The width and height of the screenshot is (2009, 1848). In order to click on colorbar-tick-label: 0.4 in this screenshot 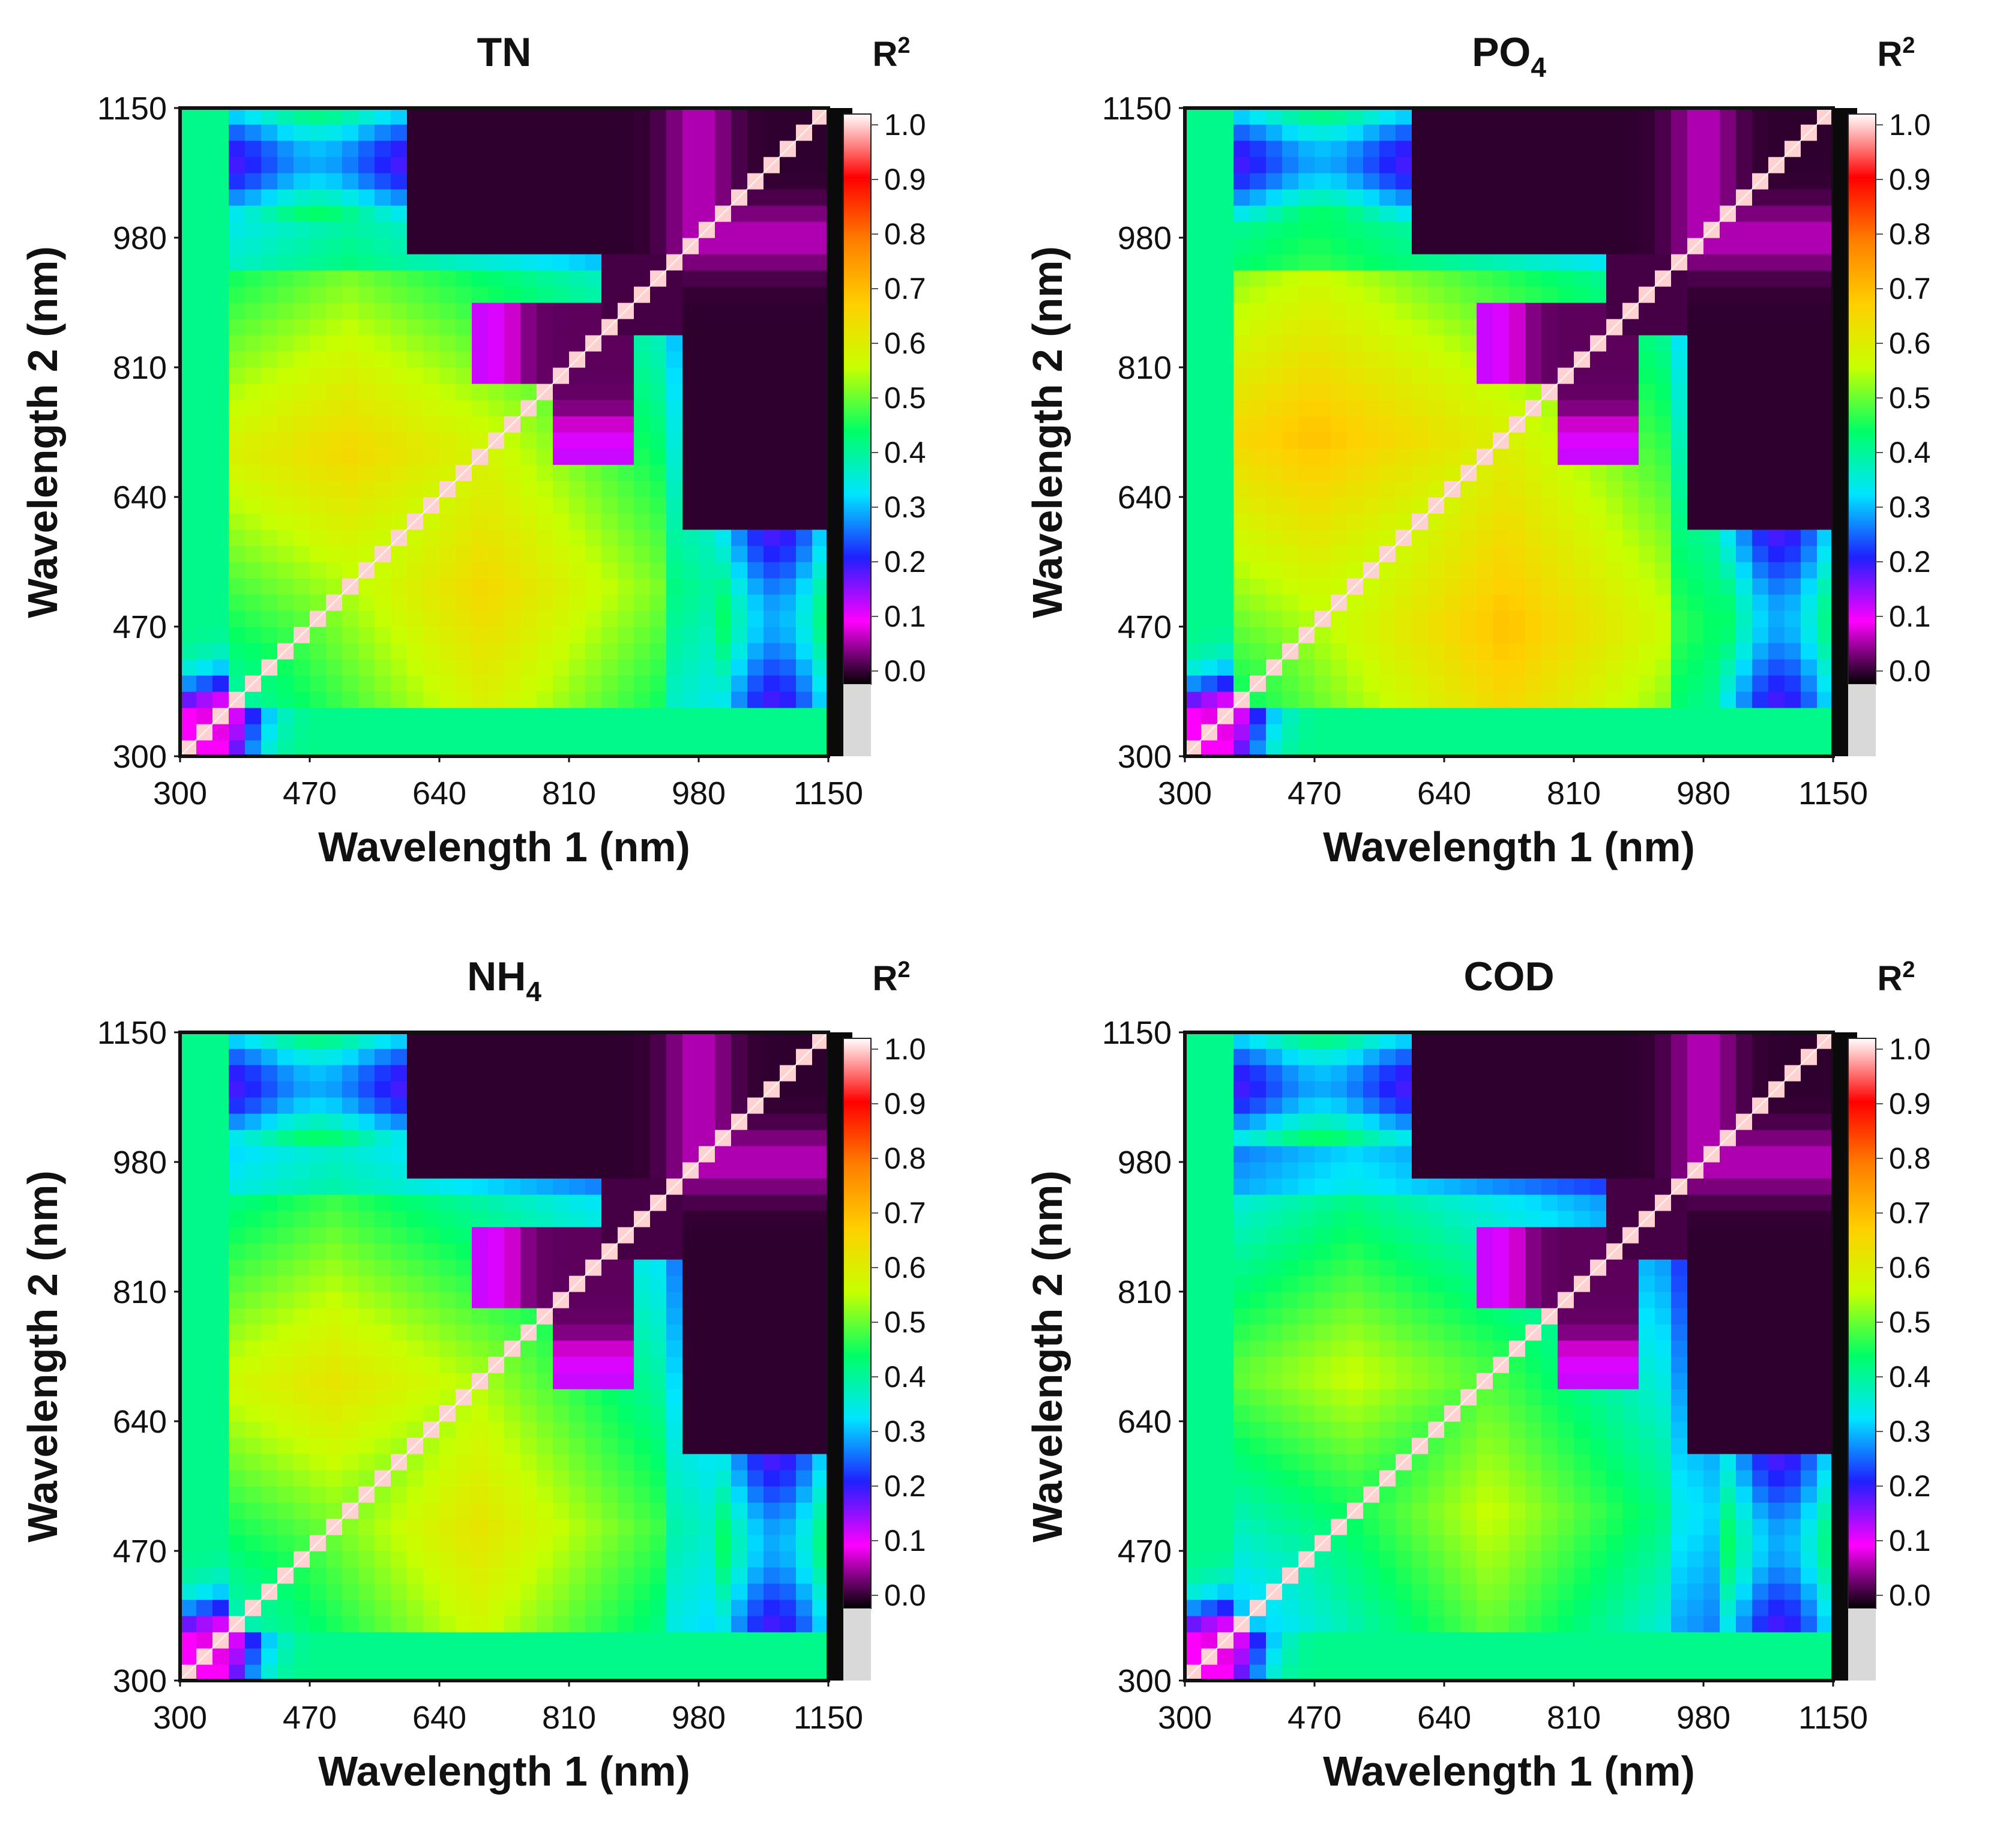, I will do `click(1910, 452)`.